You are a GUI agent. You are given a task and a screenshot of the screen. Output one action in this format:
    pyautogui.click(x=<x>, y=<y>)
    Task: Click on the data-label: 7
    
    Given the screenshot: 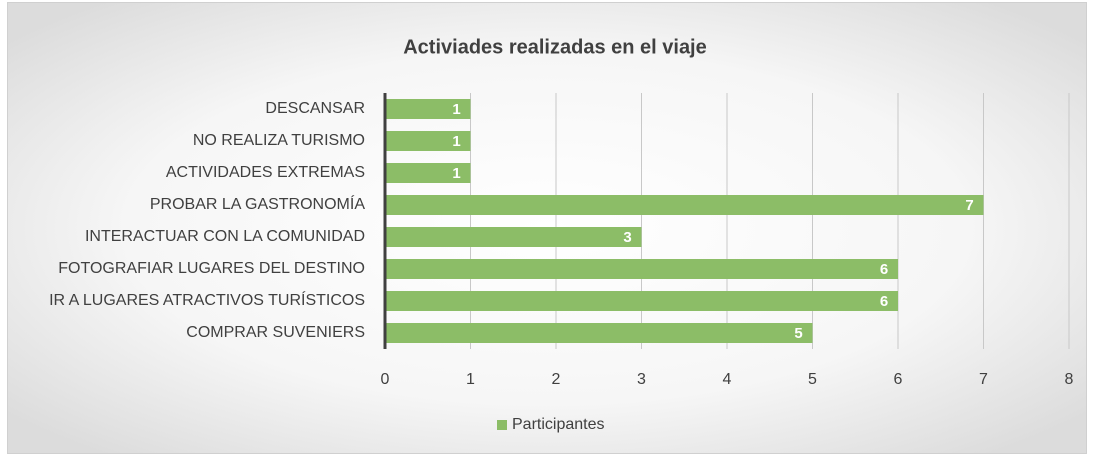 What is the action you would take?
    pyautogui.click(x=969, y=205)
    